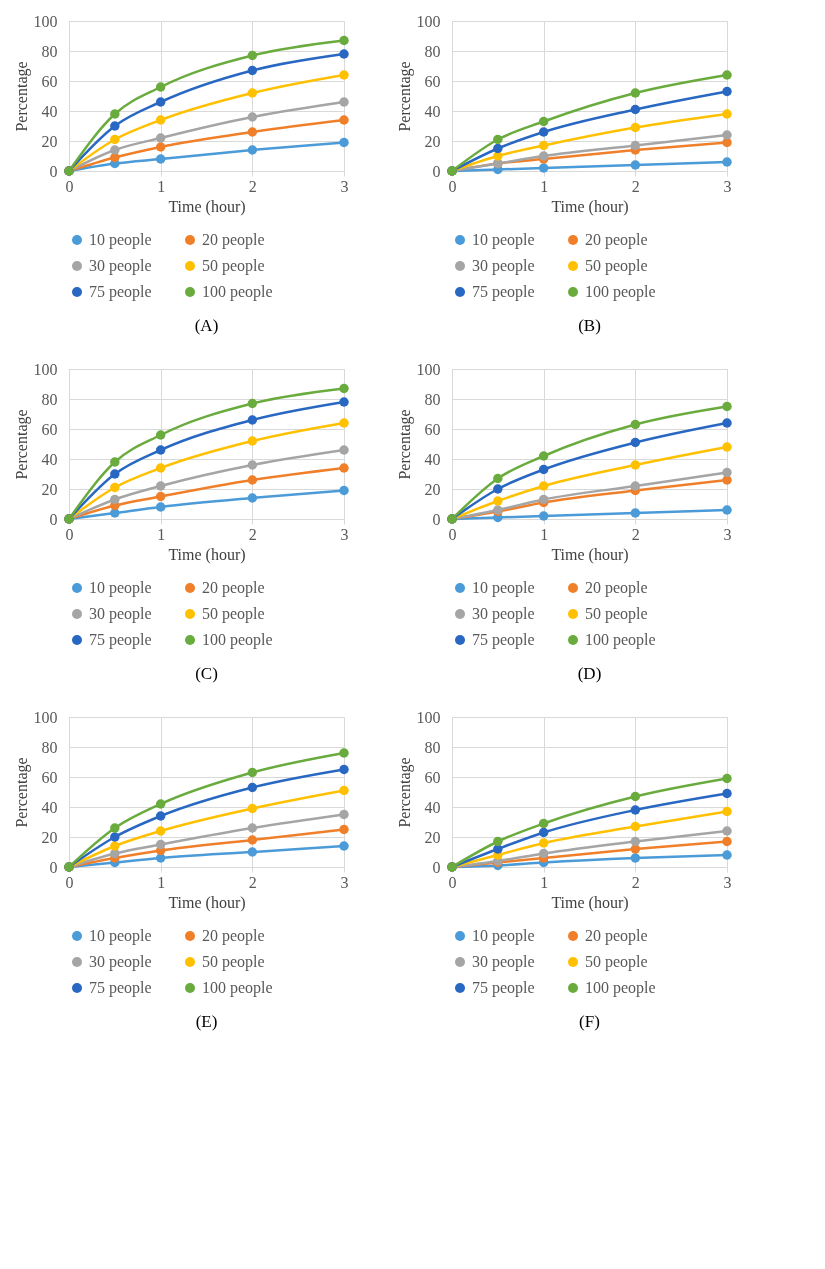 Image resolution: width=825 pixels, height=1269 pixels. I want to click on text: (B), so click(589, 325).